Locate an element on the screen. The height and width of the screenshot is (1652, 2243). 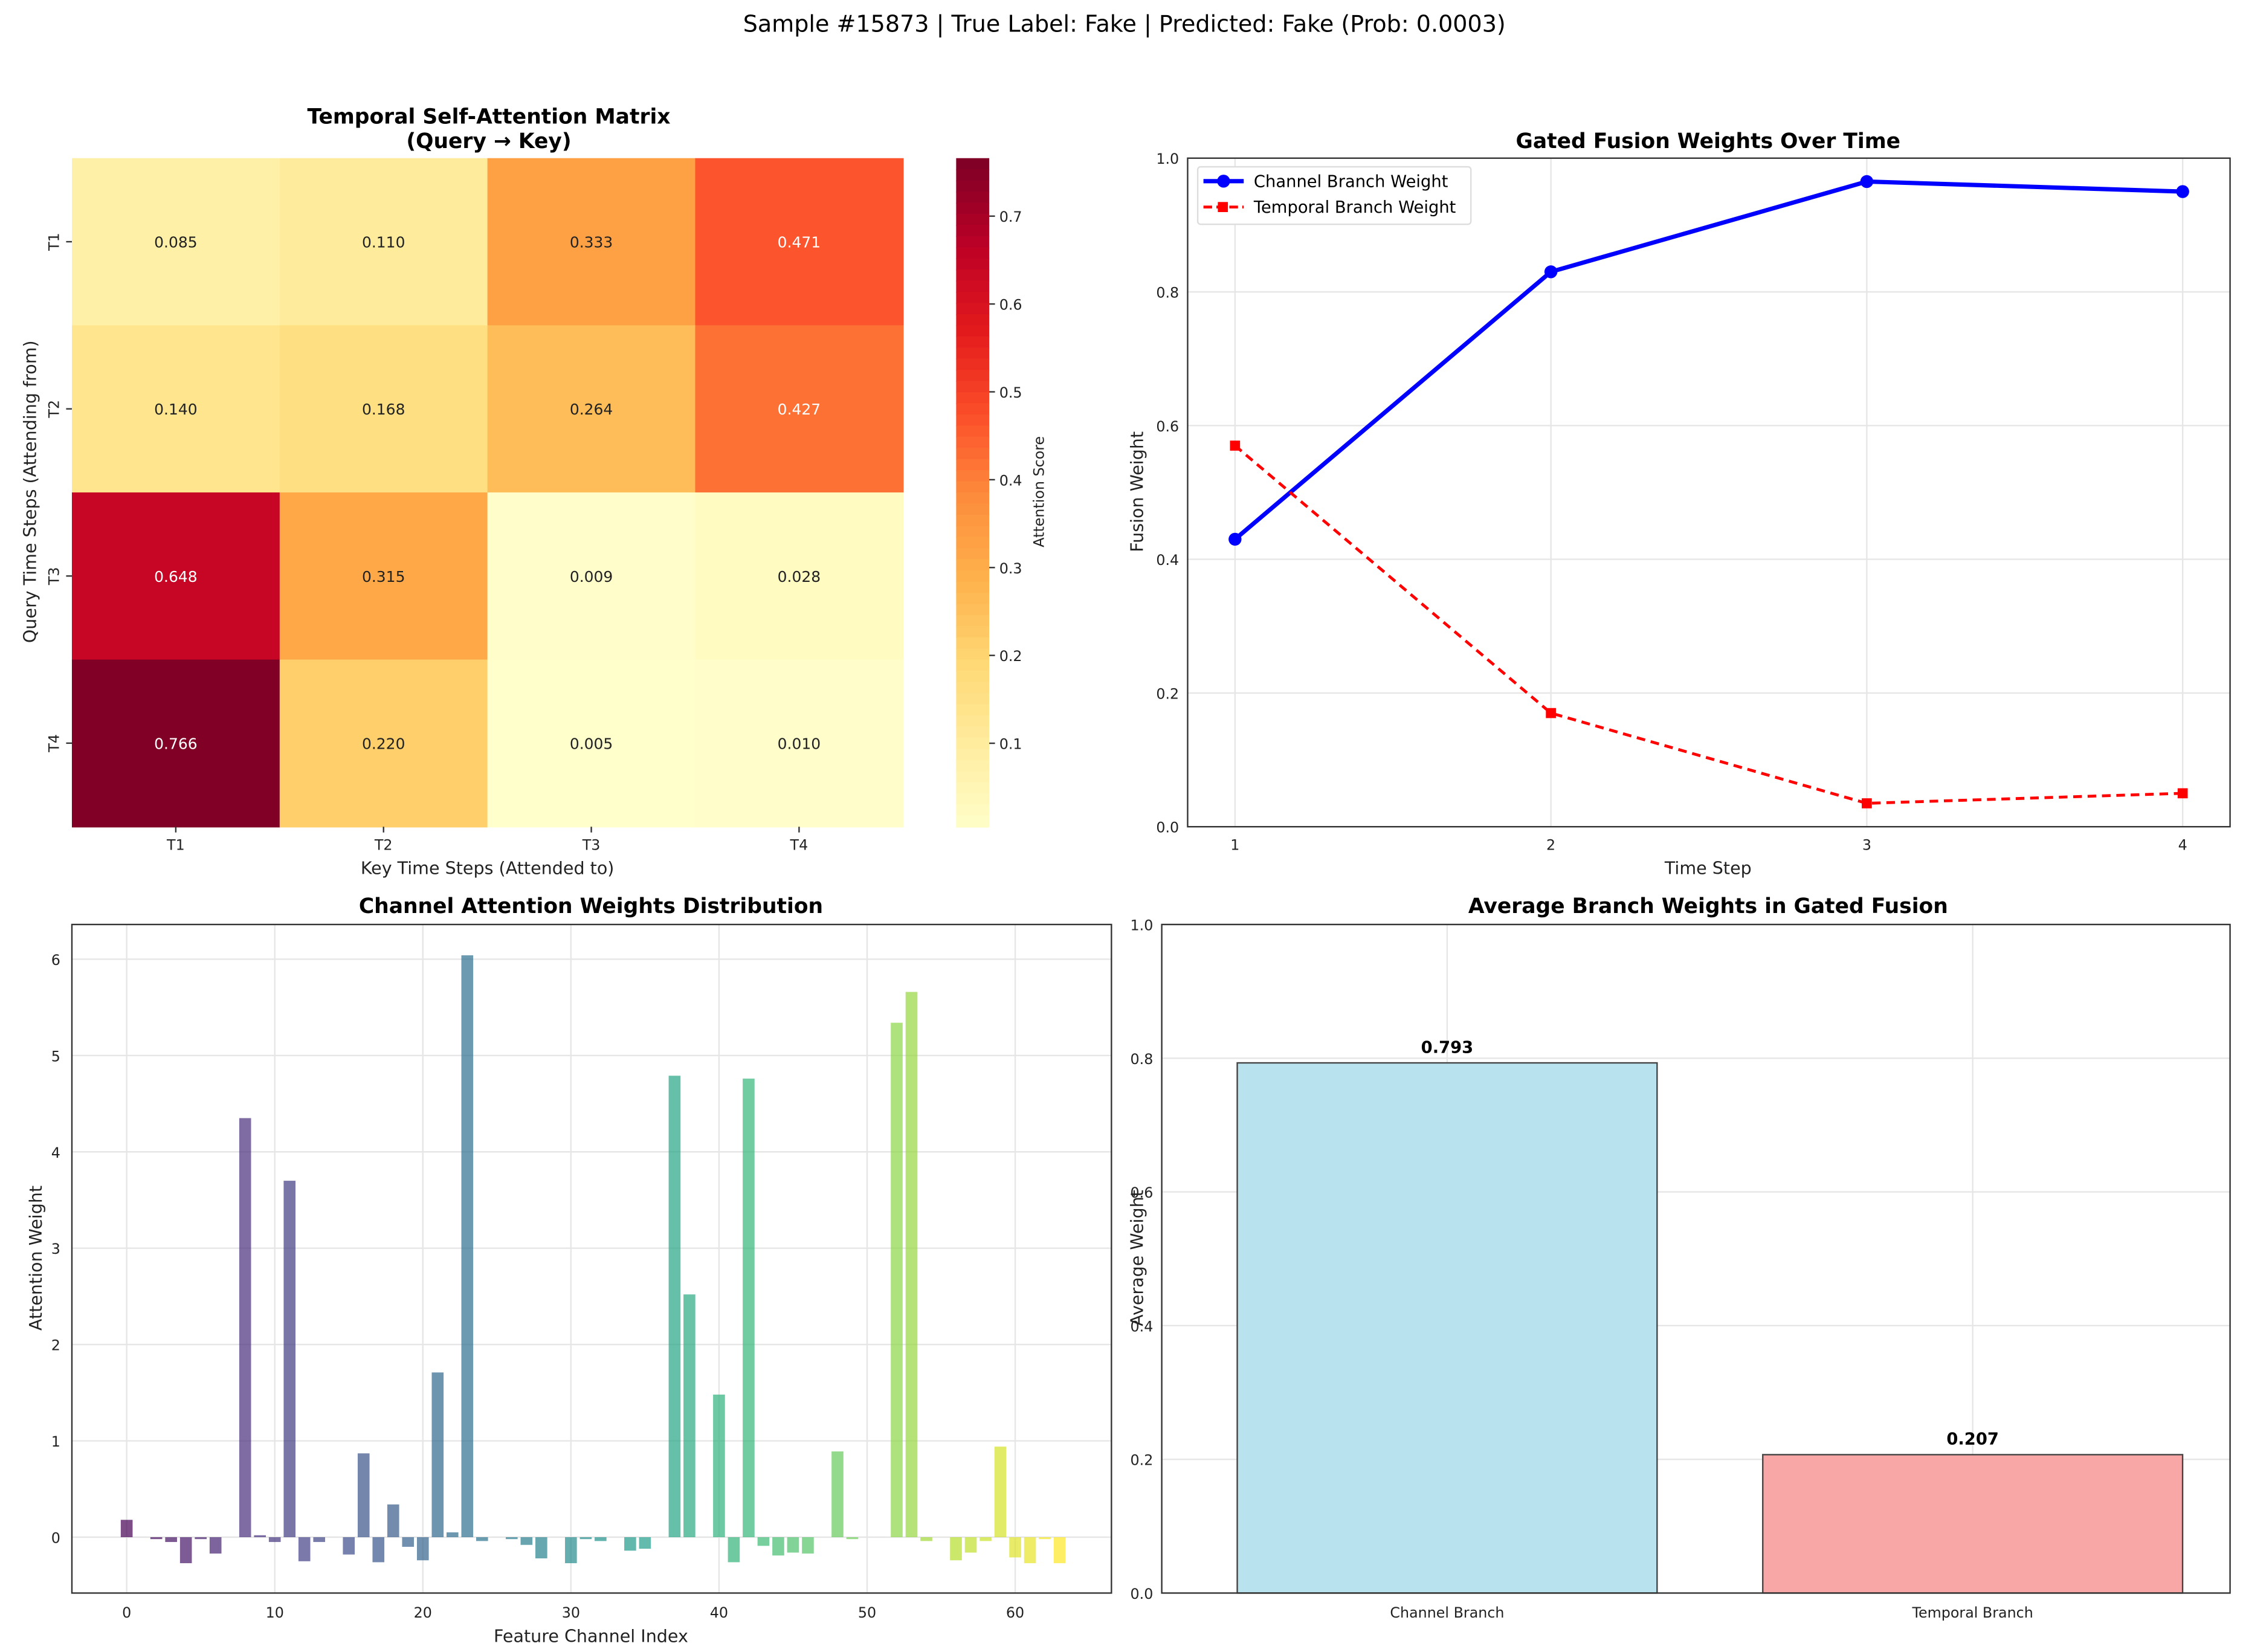
bar-x-tick: 0 is located at coordinates (126, 1613).